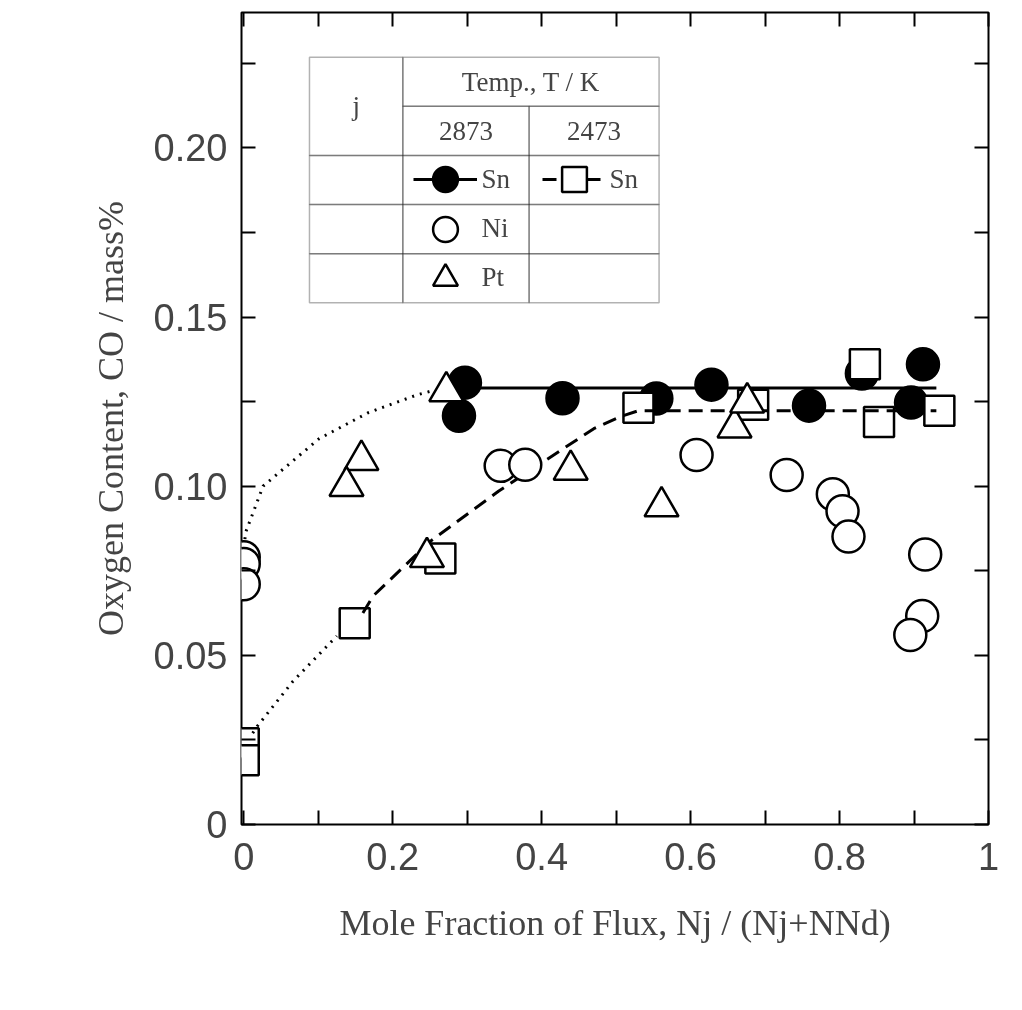 Image resolution: width=1022 pixels, height=1010 pixels. I want to click on x-tick-label: 0.8, so click(839, 856).